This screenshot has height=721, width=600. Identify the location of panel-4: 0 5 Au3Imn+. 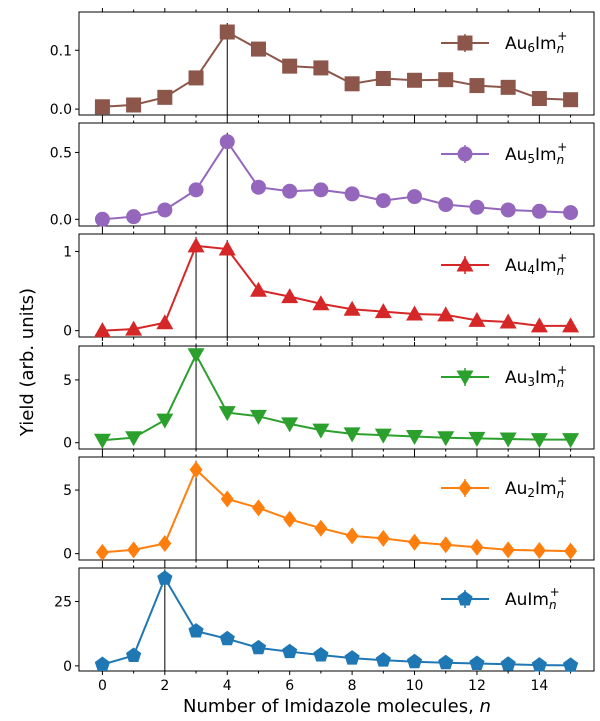
(329, 397).